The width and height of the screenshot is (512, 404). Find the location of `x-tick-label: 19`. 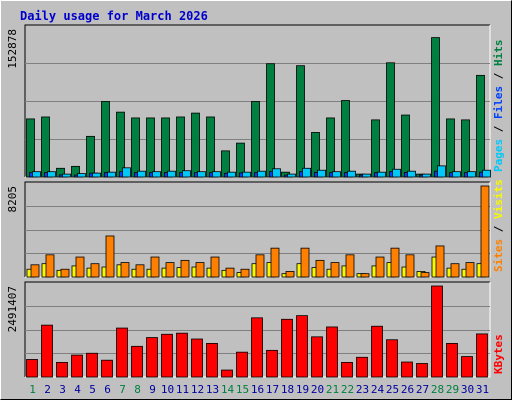

x-tick-label: 19 is located at coordinates (302, 389).